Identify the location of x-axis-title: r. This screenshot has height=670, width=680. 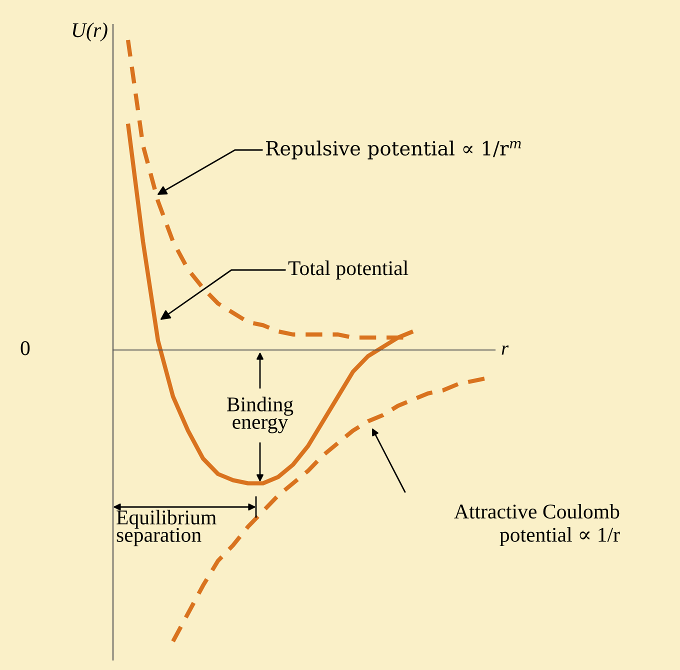
(505, 350).